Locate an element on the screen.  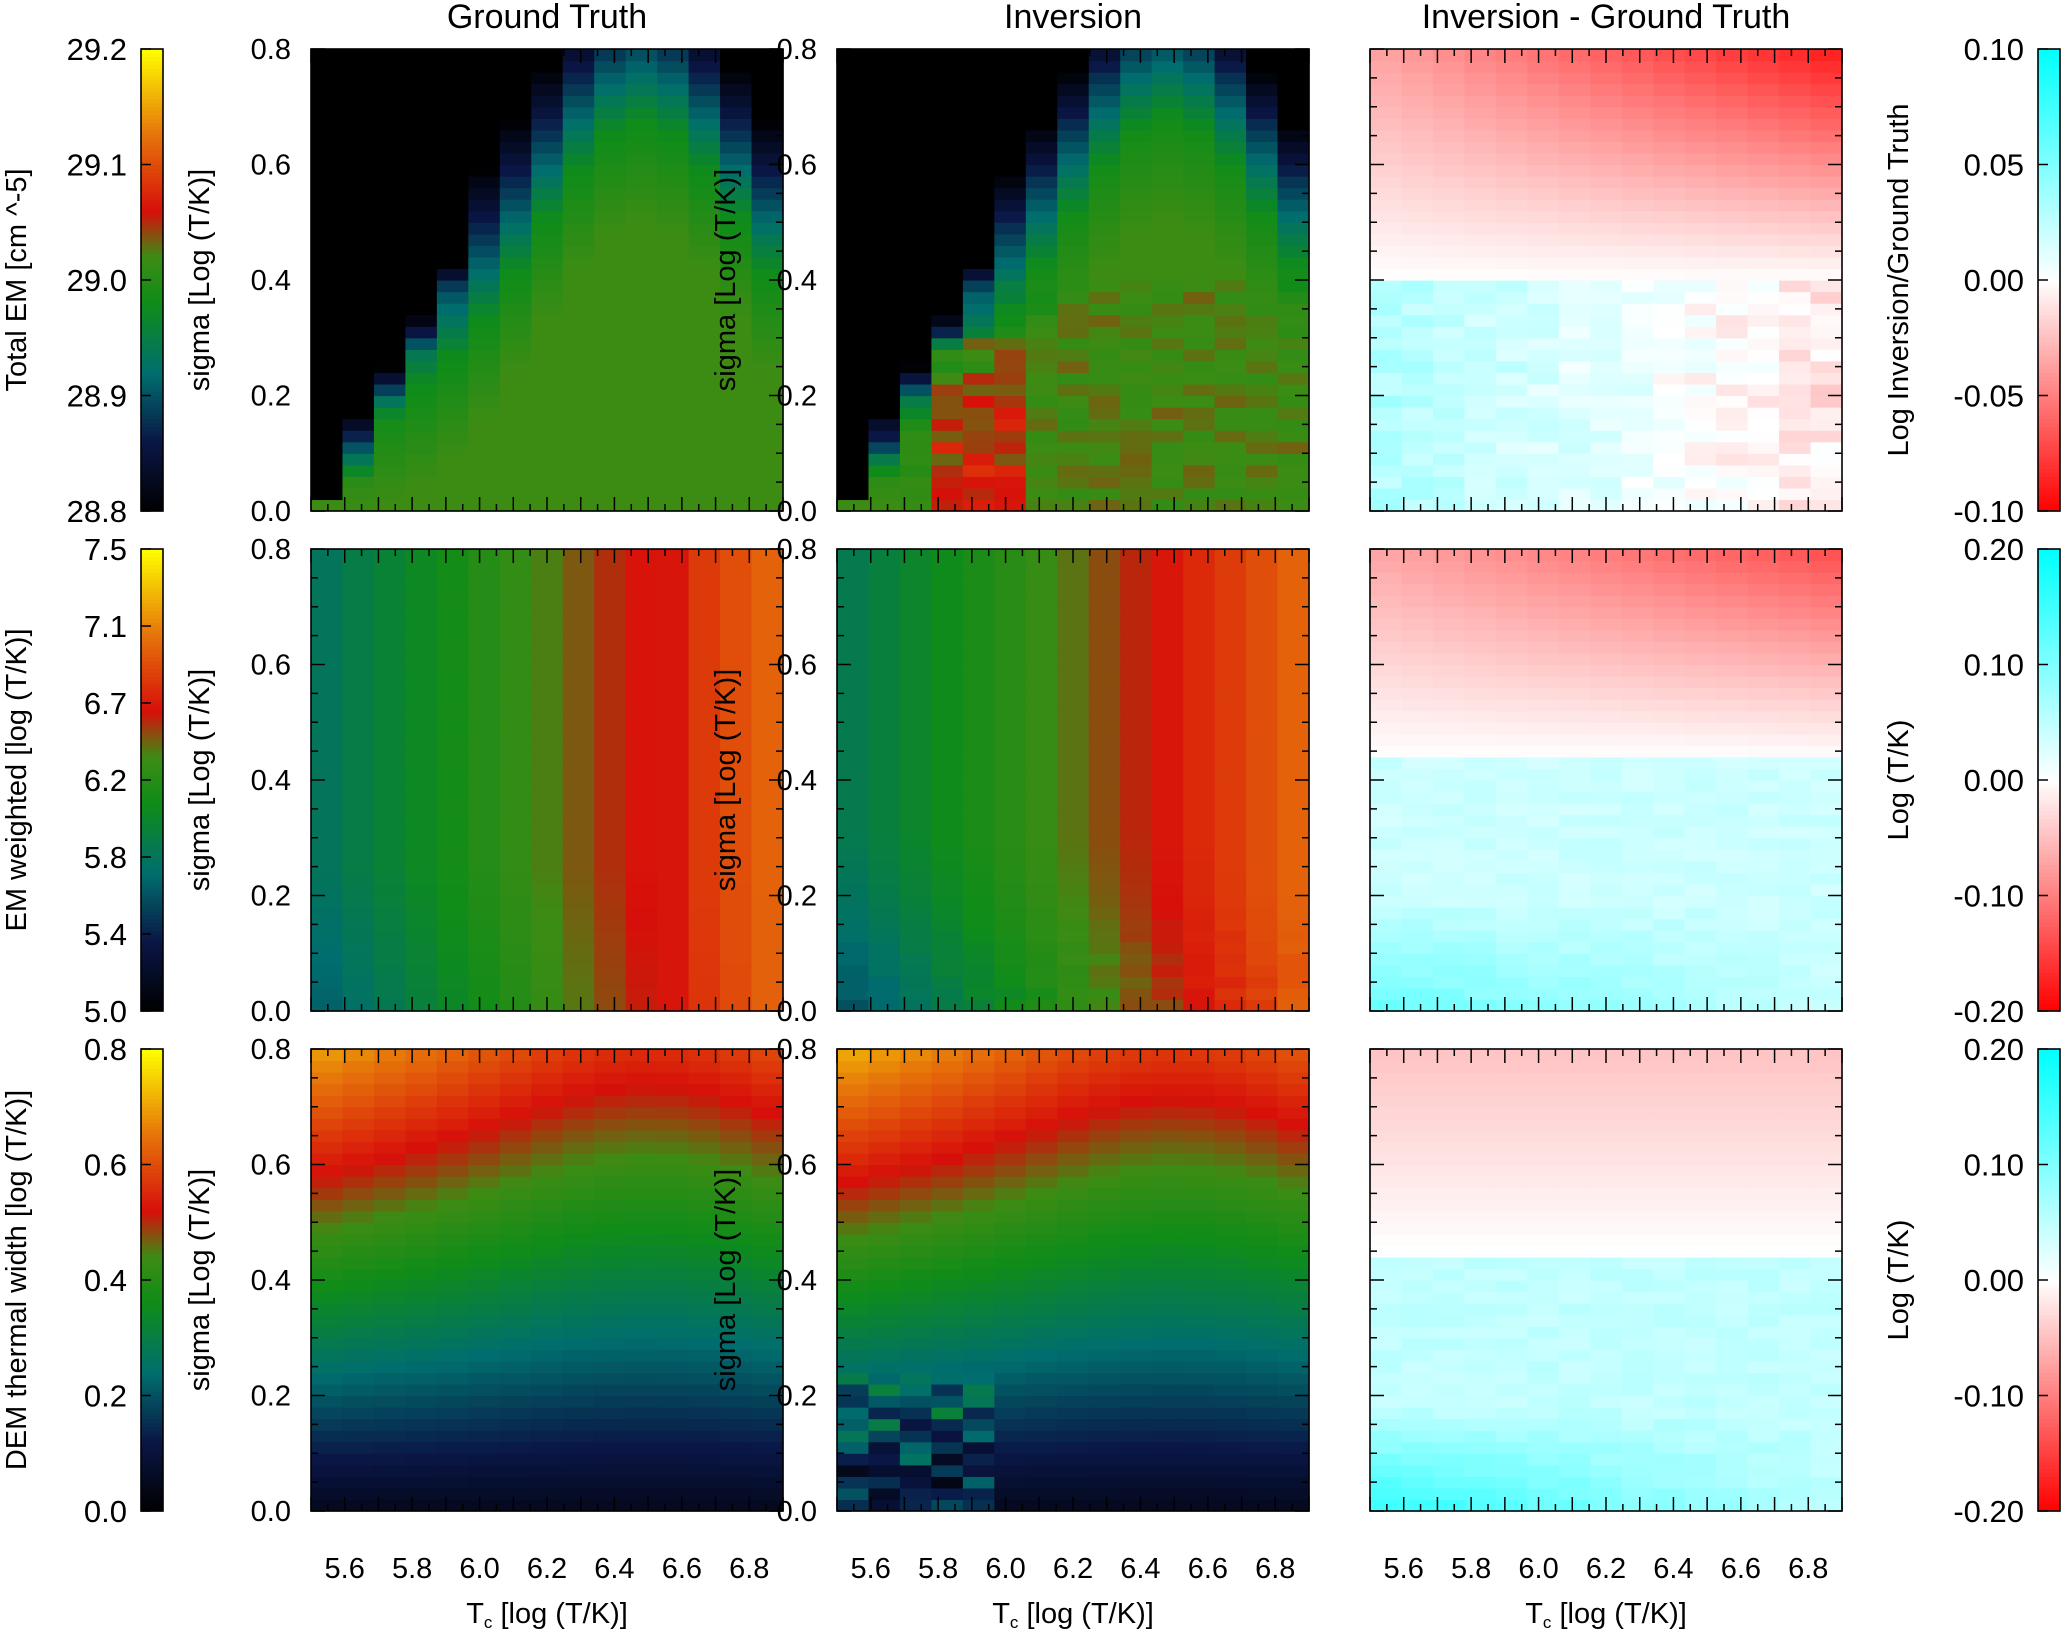
y-axis-label: sigma [Log (T/K)] is located at coordinates (200, 280).